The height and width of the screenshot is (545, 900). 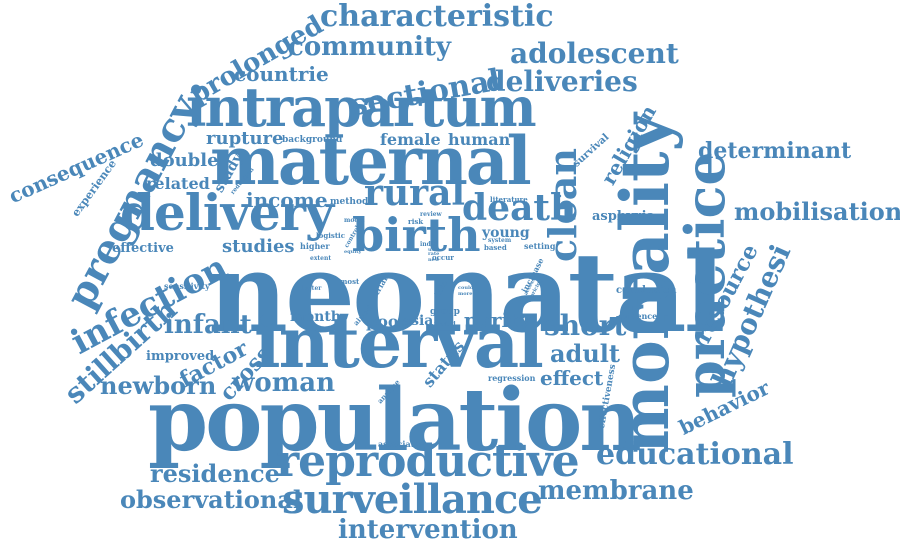 What do you see at coordinates (500, 240) in the screenshot?
I see `word-system: system` at bounding box center [500, 240].